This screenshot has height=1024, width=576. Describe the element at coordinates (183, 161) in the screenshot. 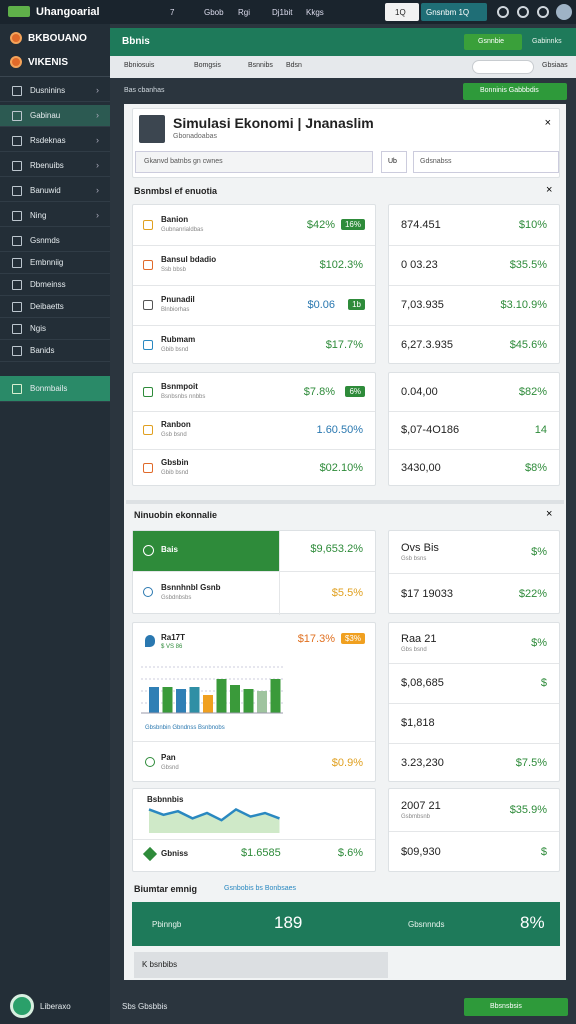

I see `search-placeholder: Gkanvd batnbs gn cwnes` at that location.